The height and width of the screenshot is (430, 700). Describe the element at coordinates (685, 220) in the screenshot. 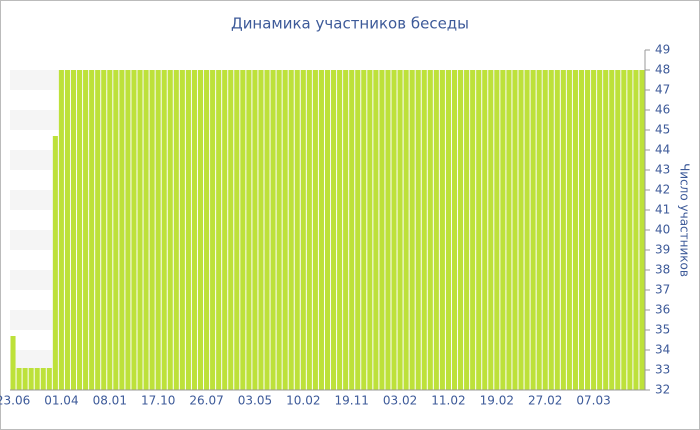

I see `y-axis-label: Число участников` at that location.